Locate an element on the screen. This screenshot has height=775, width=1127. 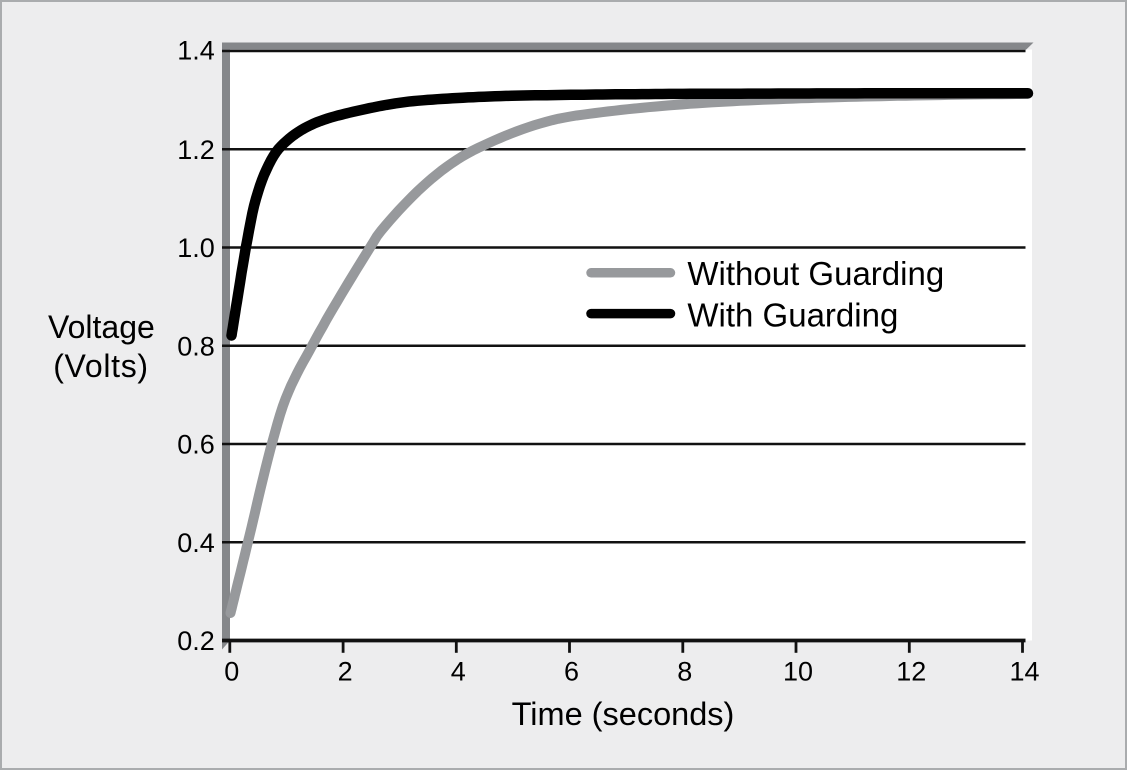
svg-text: 4 is located at coordinates (458, 671).